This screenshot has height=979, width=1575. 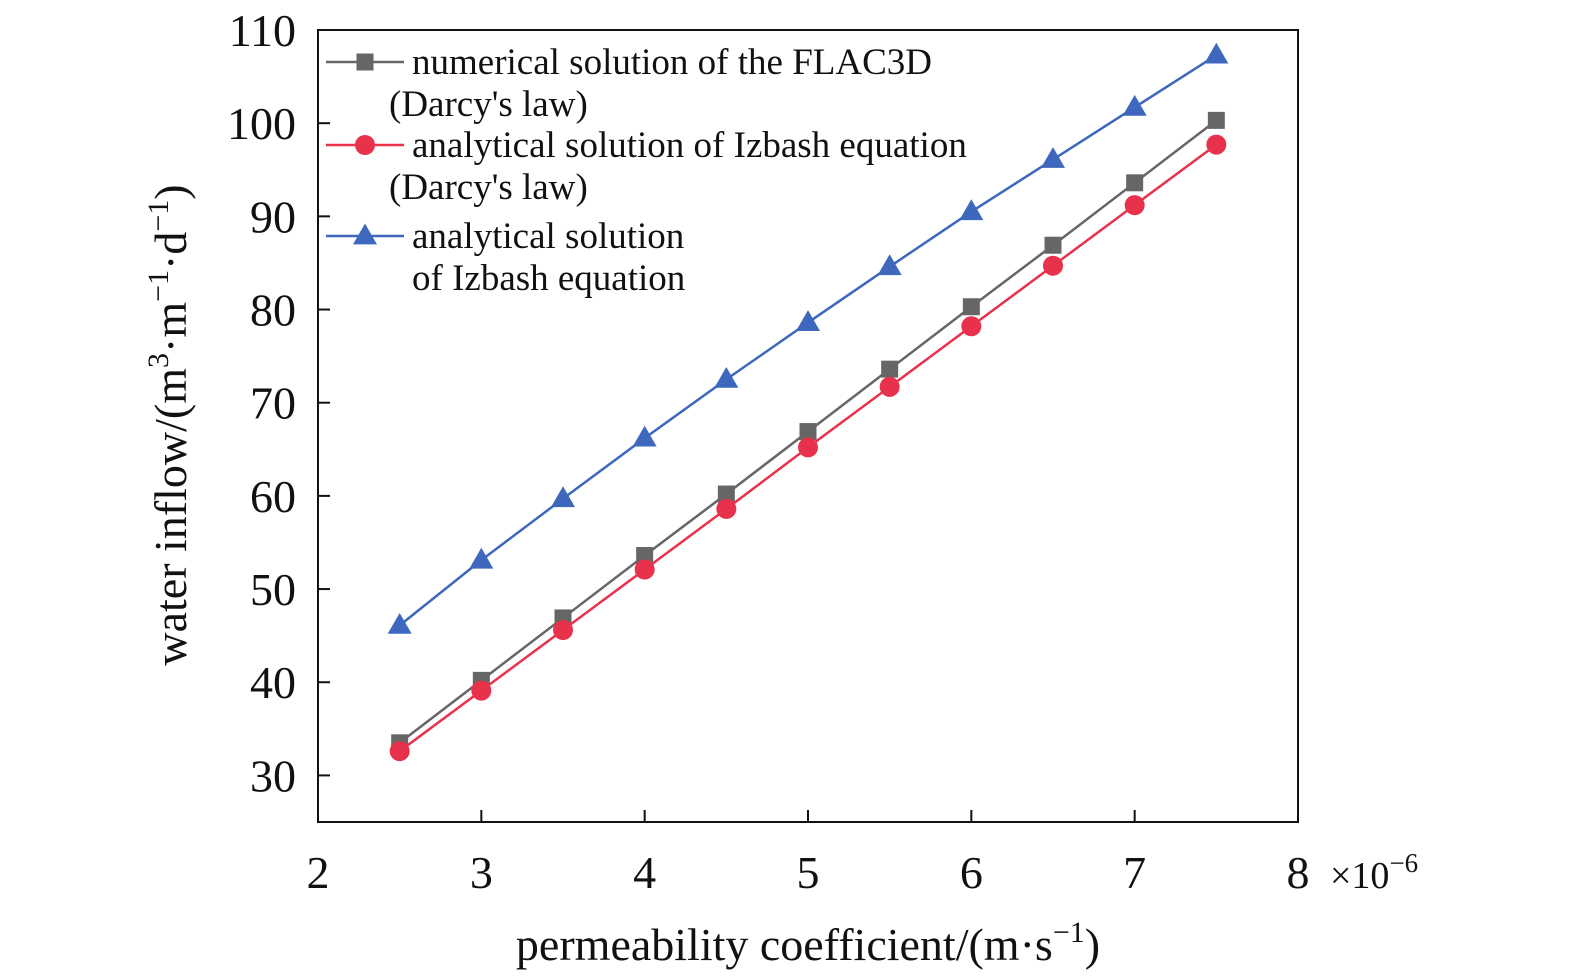 I want to click on x-tick-label: 3, so click(x=481, y=872).